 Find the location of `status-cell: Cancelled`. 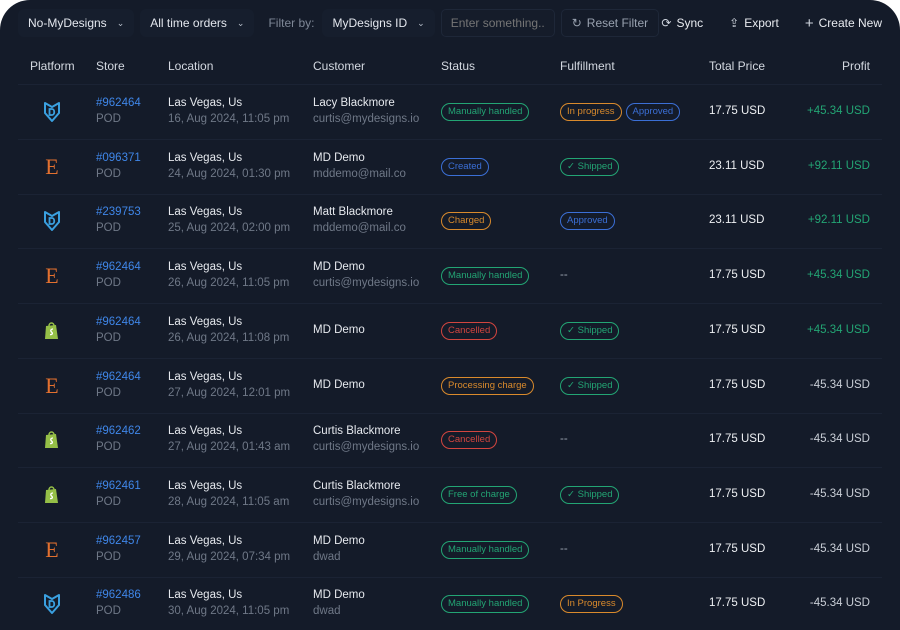

status-cell: Cancelled is located at coordinates (469, 330).